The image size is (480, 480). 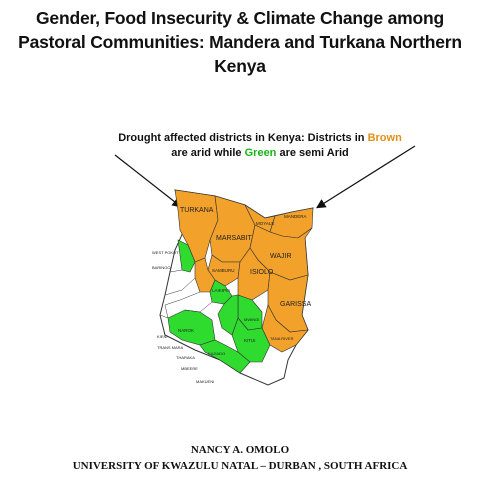 What do you see at coordinates (312, 153) in the screenshot?
I see `caption-part-3: are semi Arid` at bounding box center [312, 153].